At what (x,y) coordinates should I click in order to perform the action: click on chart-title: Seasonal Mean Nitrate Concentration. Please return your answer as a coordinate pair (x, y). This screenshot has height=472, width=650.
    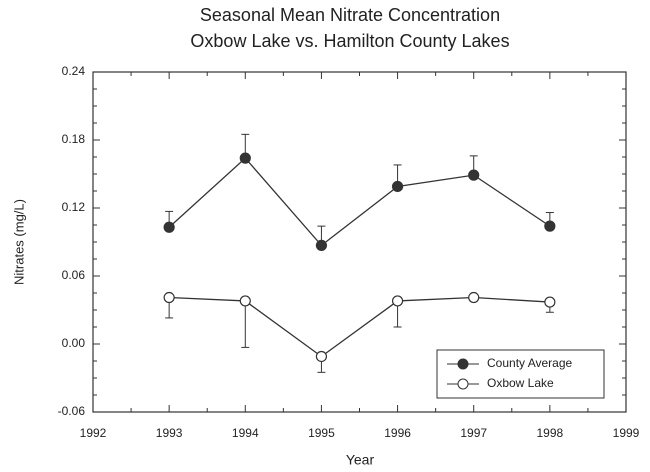
    Looking at the image, I should click on (350, 15).